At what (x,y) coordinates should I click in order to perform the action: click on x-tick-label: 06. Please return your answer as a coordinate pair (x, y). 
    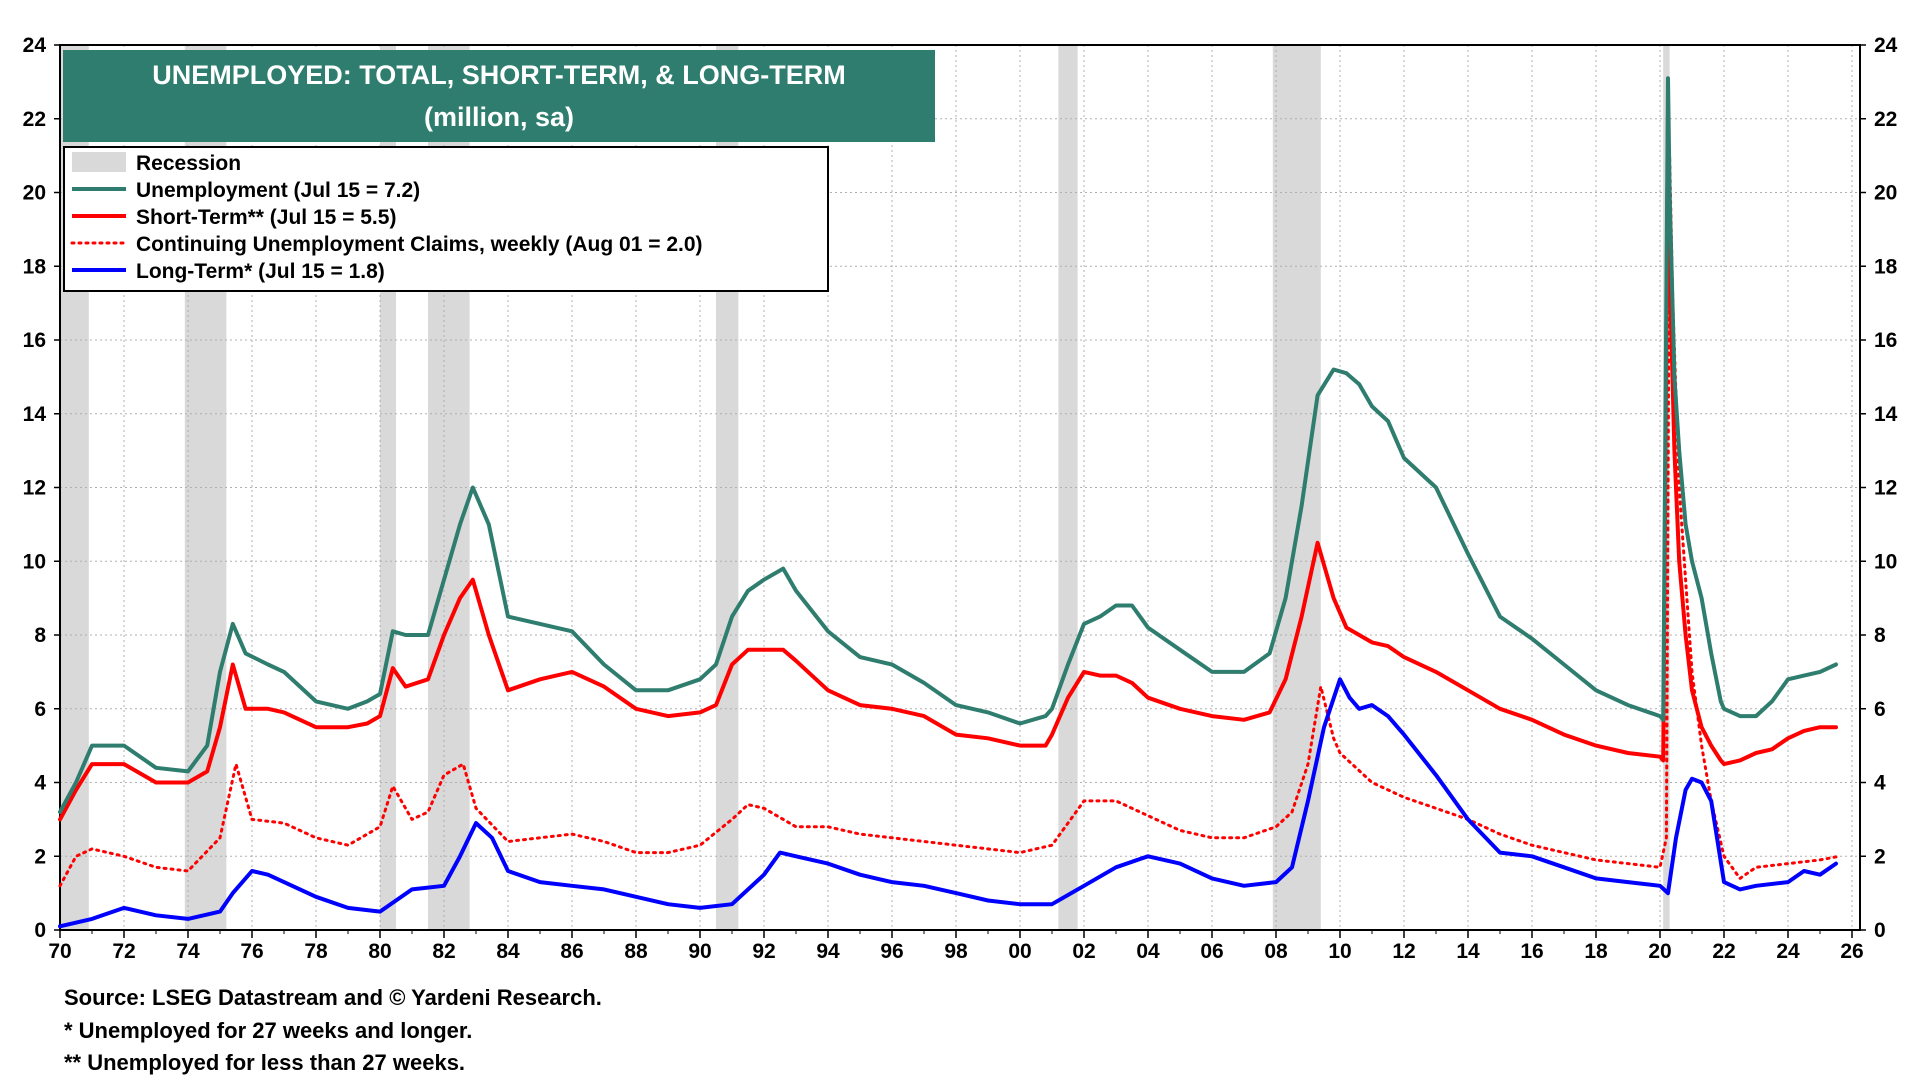
    Looking at the image, I should click on (1211, 951).